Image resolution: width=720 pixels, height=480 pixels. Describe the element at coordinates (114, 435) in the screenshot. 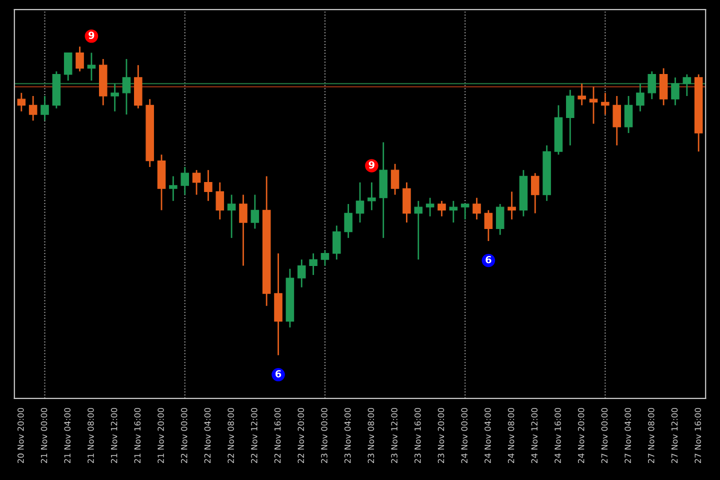

I see `x-tick-label: 21 Nov 12:00` at that location.